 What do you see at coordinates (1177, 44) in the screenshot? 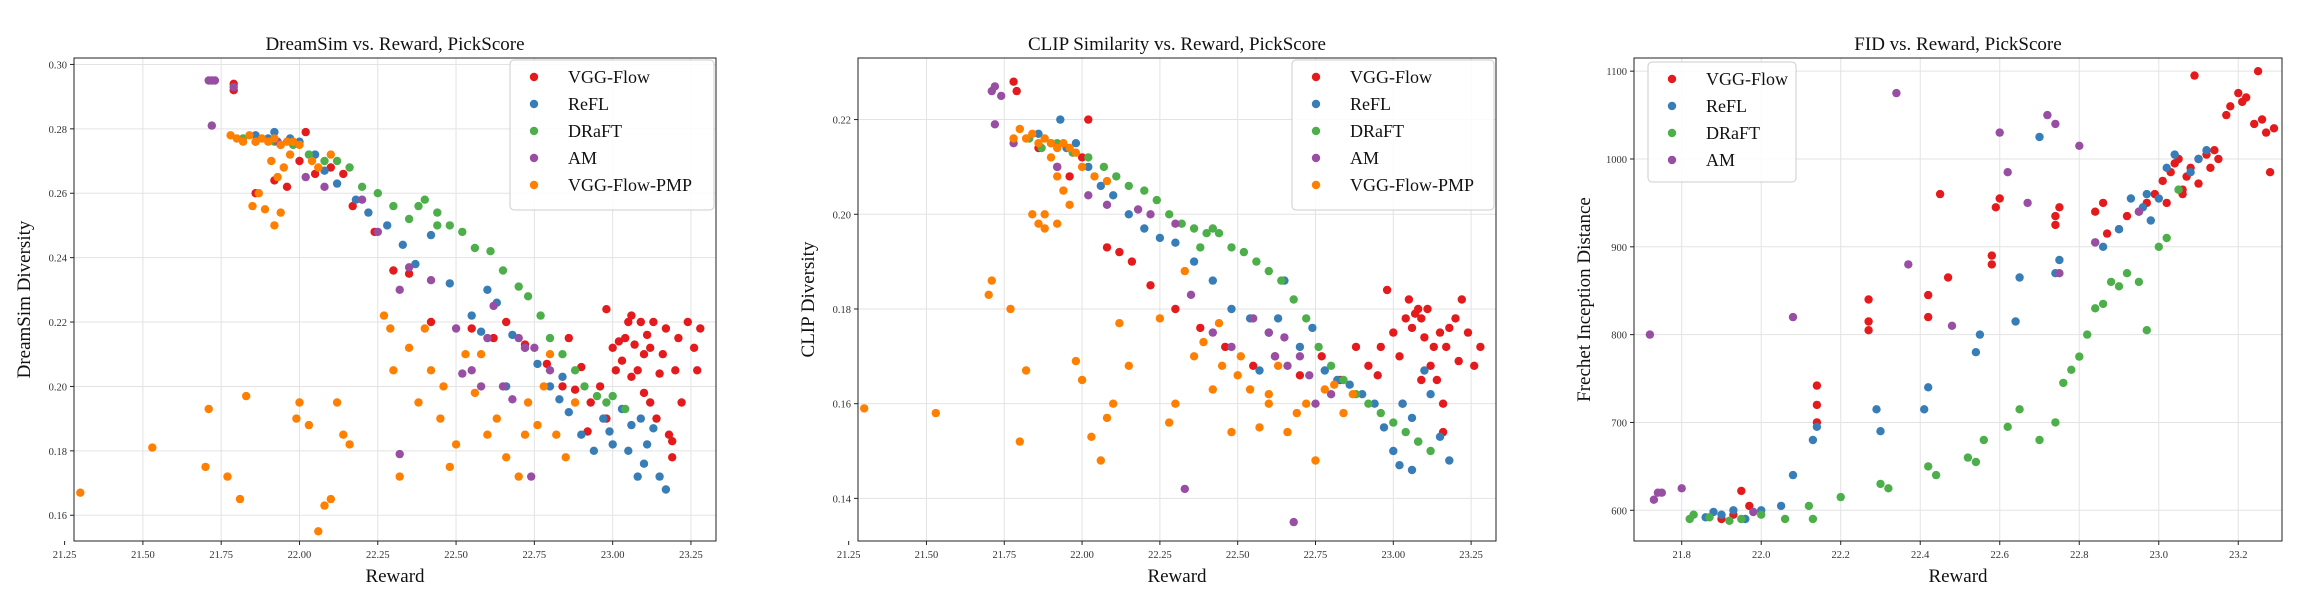
I see `chart-title: CLIP Similarity vs. Reward, PickScore` at bounding box center [1177, 44].